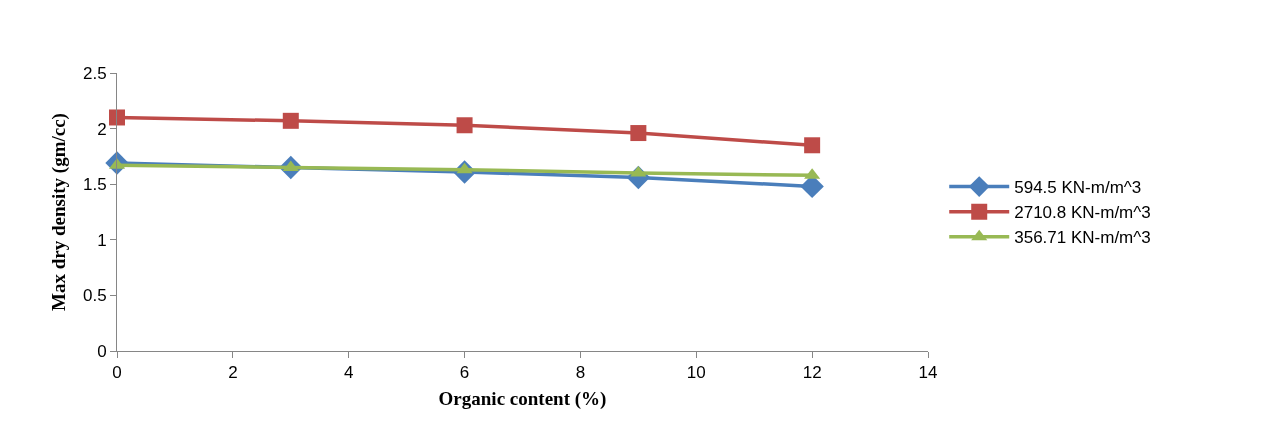 Image resolution: width=1275 pixels, height=432 pixels. What do you see at coordinates (117, 373) in the screenshot?
I see `x-tick-label: 0` at bounding box center [117, 373].